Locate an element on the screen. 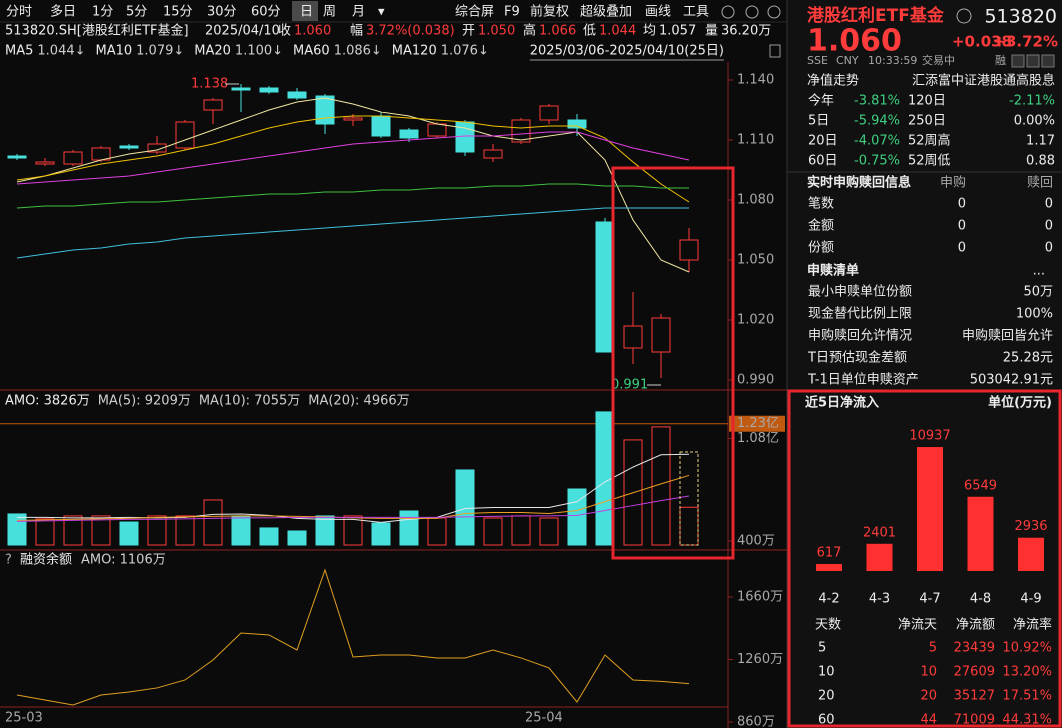 Image resolution: width=1062 pixels, height=728 pixels. tab: 5分 is located at coordinates (136, 12).